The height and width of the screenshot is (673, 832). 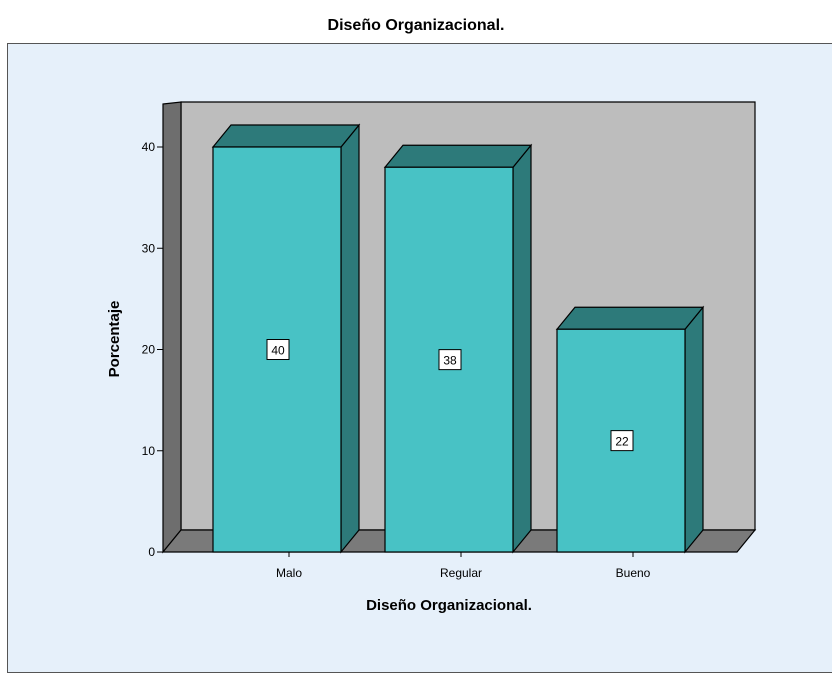 I want to click on side-wall, so click(x=172, y=327).